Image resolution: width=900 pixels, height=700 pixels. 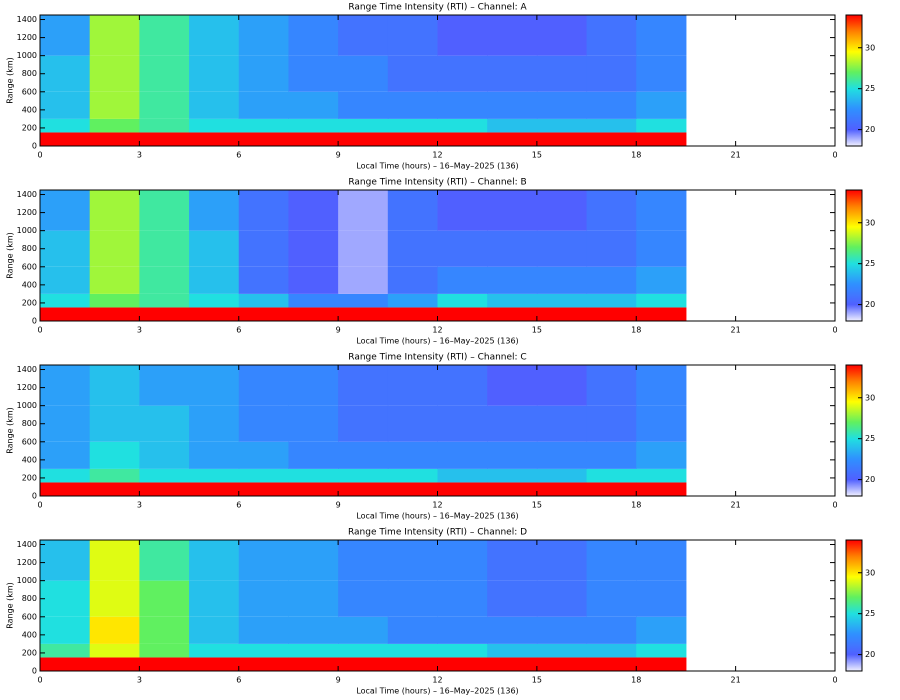 What do you see at coordinates (437, 8) in the screenshot?
I see `chart-title: Range Time Intensity (RTI) – Channel: A` at bounding box center [437, 8].